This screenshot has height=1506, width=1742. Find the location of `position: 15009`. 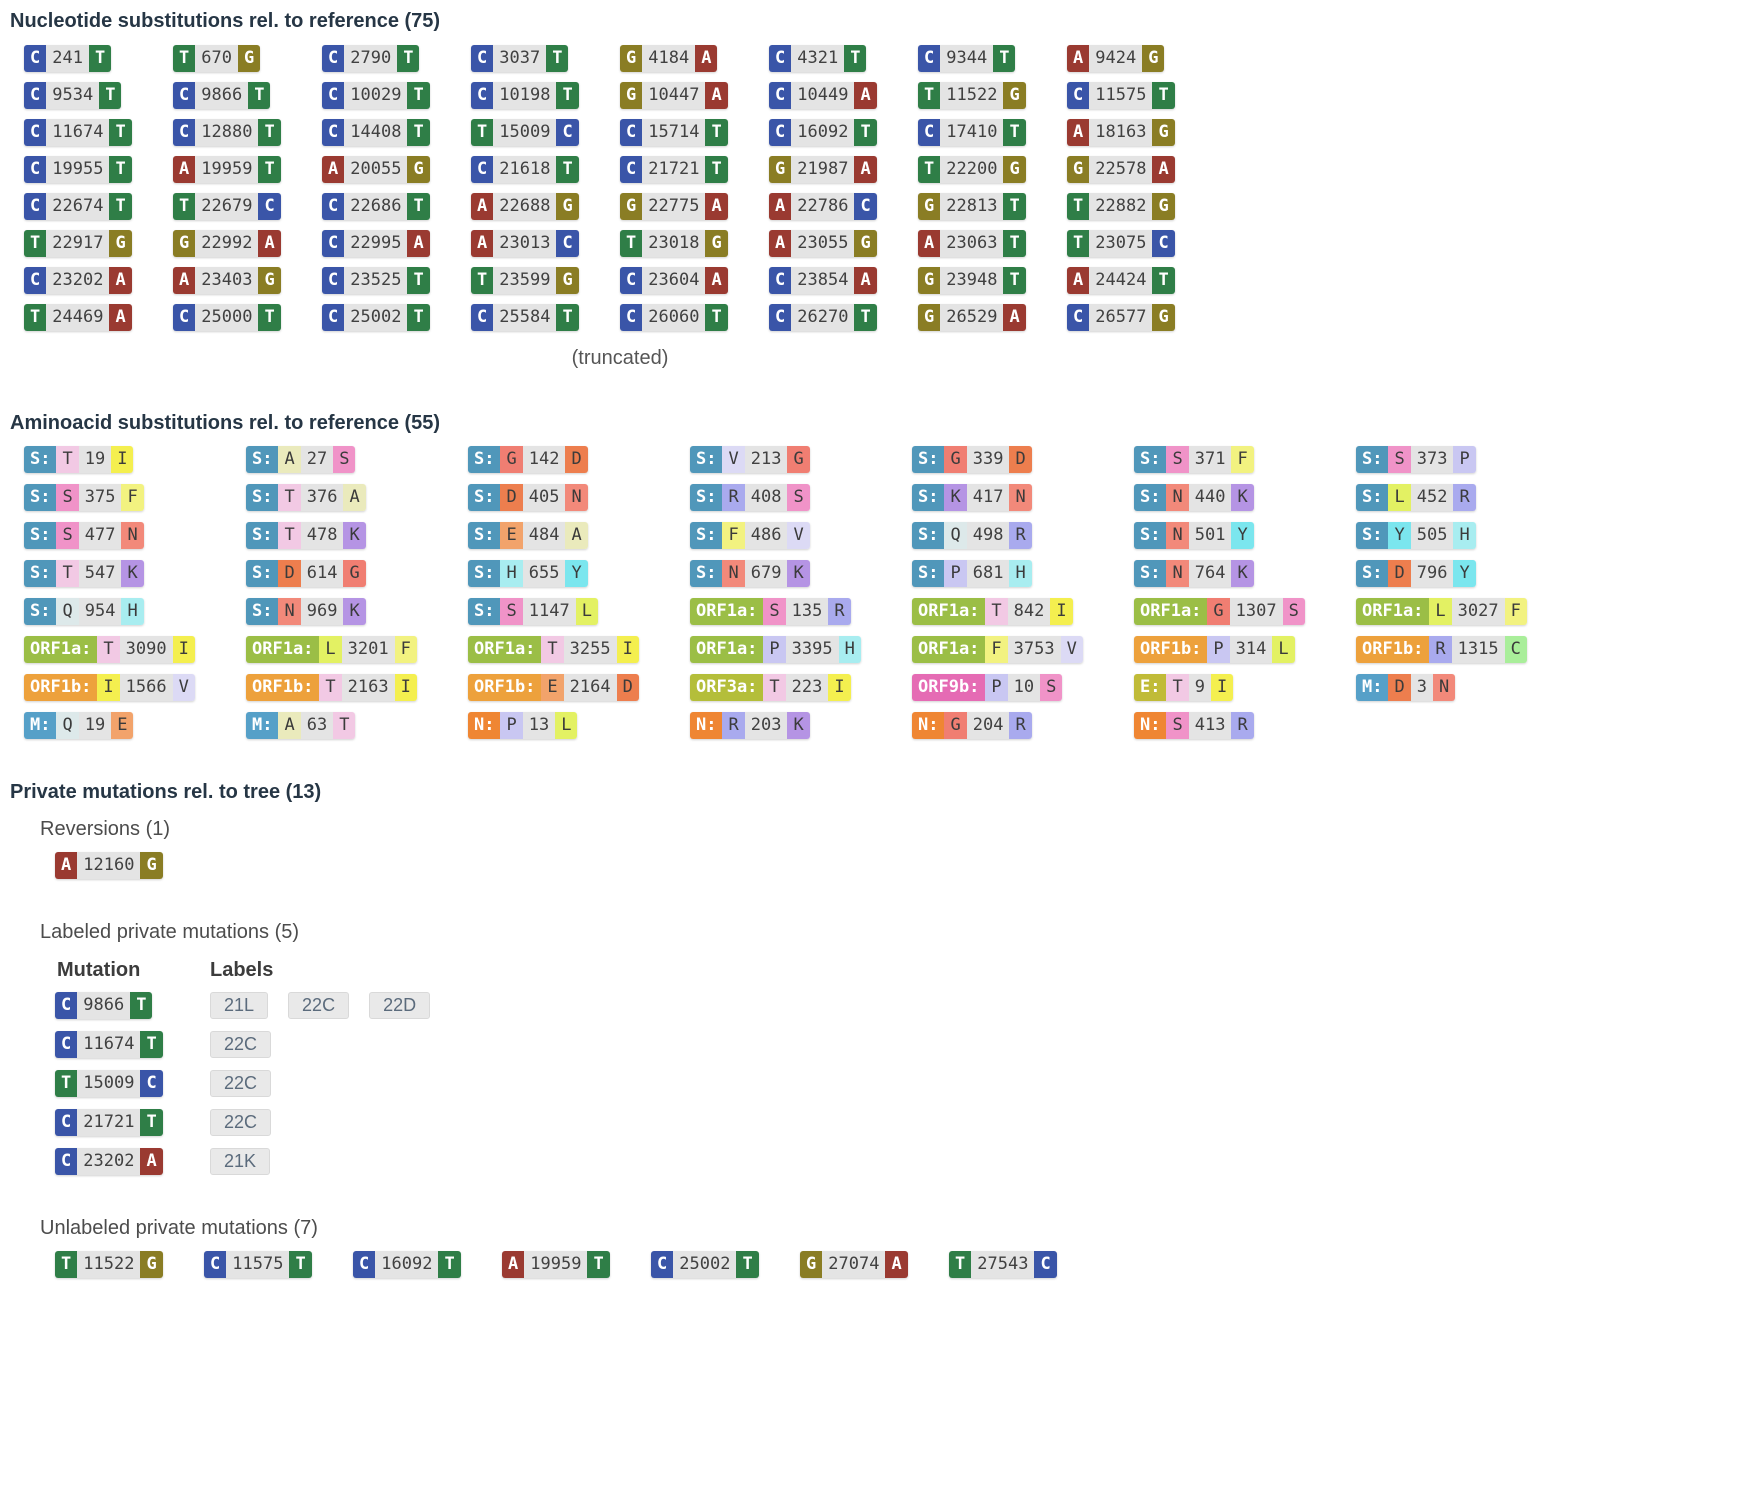

position: 15009 is located at coordinates (109, 1083).